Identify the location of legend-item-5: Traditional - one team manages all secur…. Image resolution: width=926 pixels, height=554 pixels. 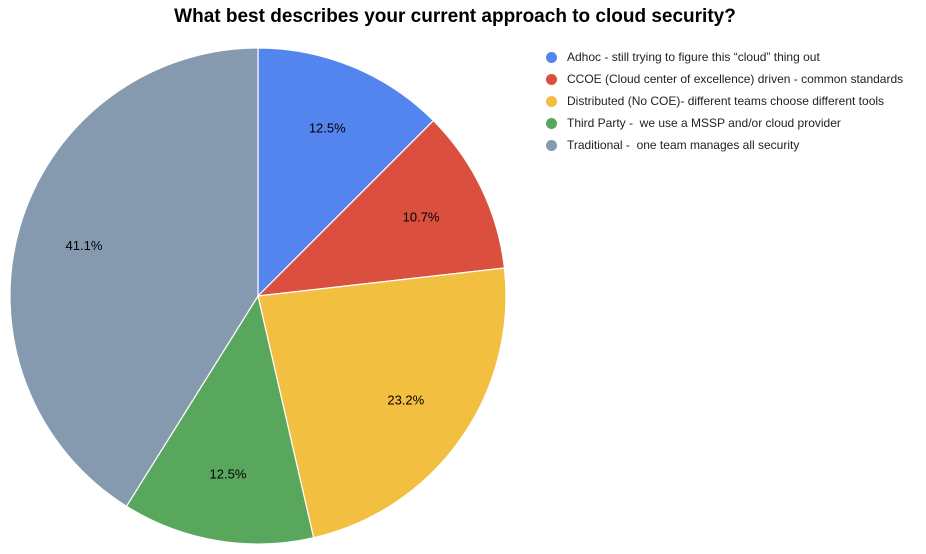
(724, 145).